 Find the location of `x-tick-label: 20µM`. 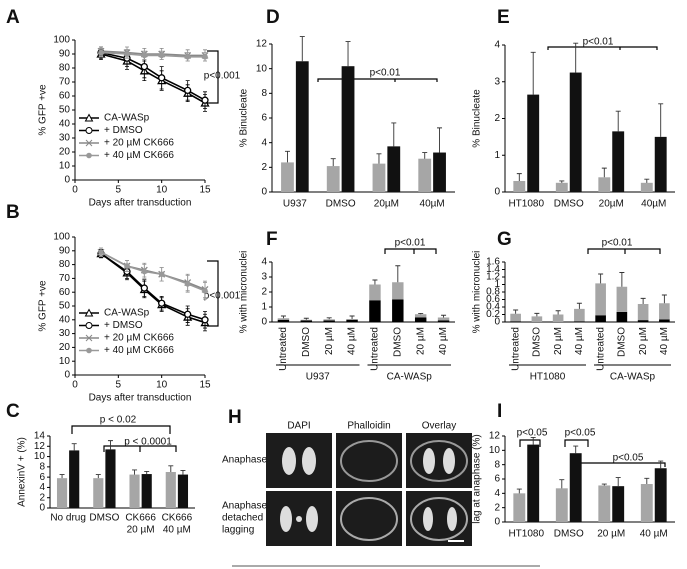

x-tick-label: 20µM is located at coordinates (611, 204).